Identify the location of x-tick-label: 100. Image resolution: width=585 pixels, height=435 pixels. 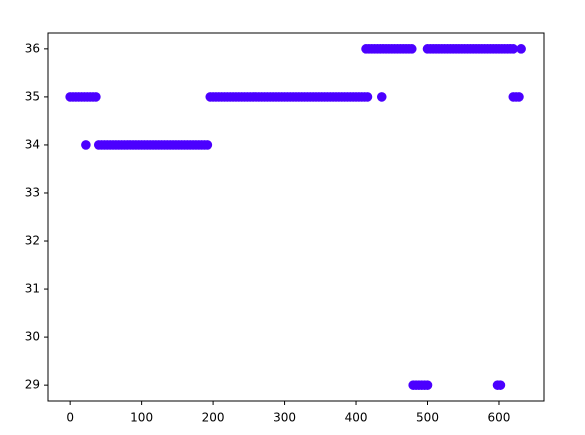
(141, 418).